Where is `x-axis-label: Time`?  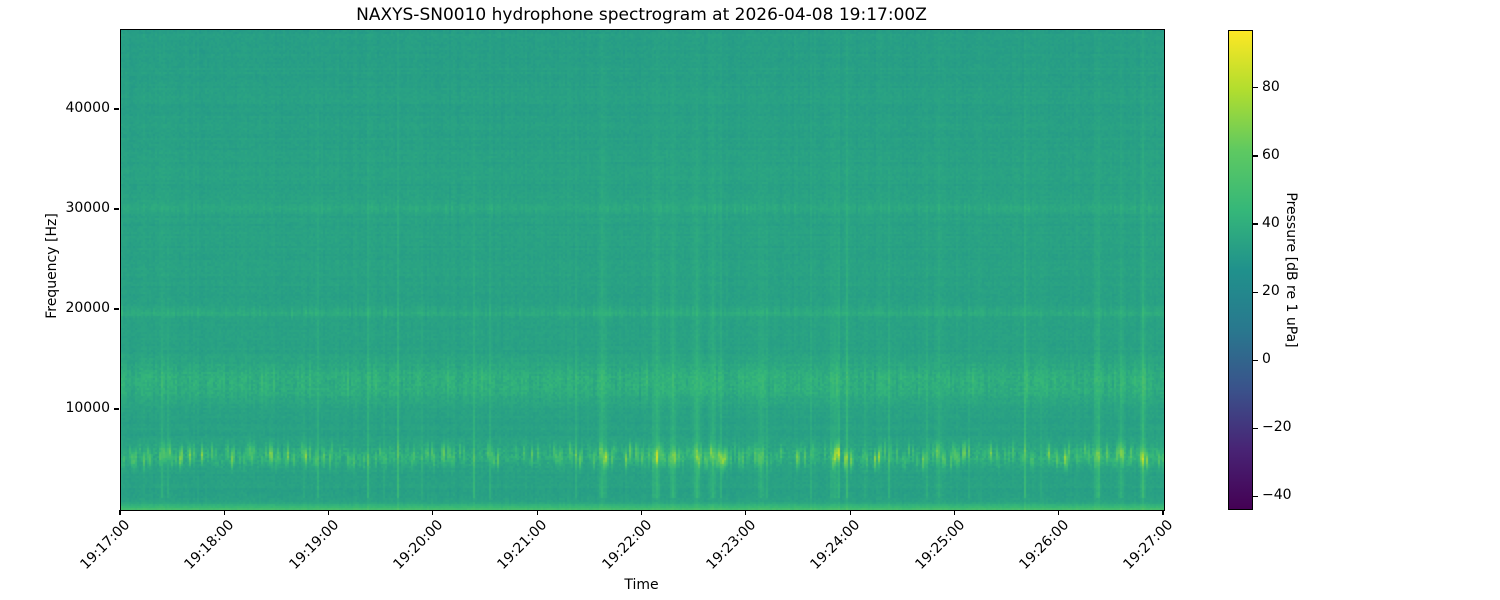 x-axis-label: Time is located at coordinates (641, 585).